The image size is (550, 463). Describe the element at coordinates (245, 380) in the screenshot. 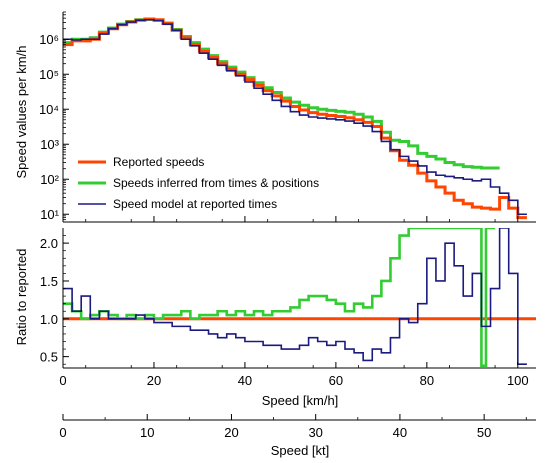

I see `bottom-x-tick-label: 40` at that location.